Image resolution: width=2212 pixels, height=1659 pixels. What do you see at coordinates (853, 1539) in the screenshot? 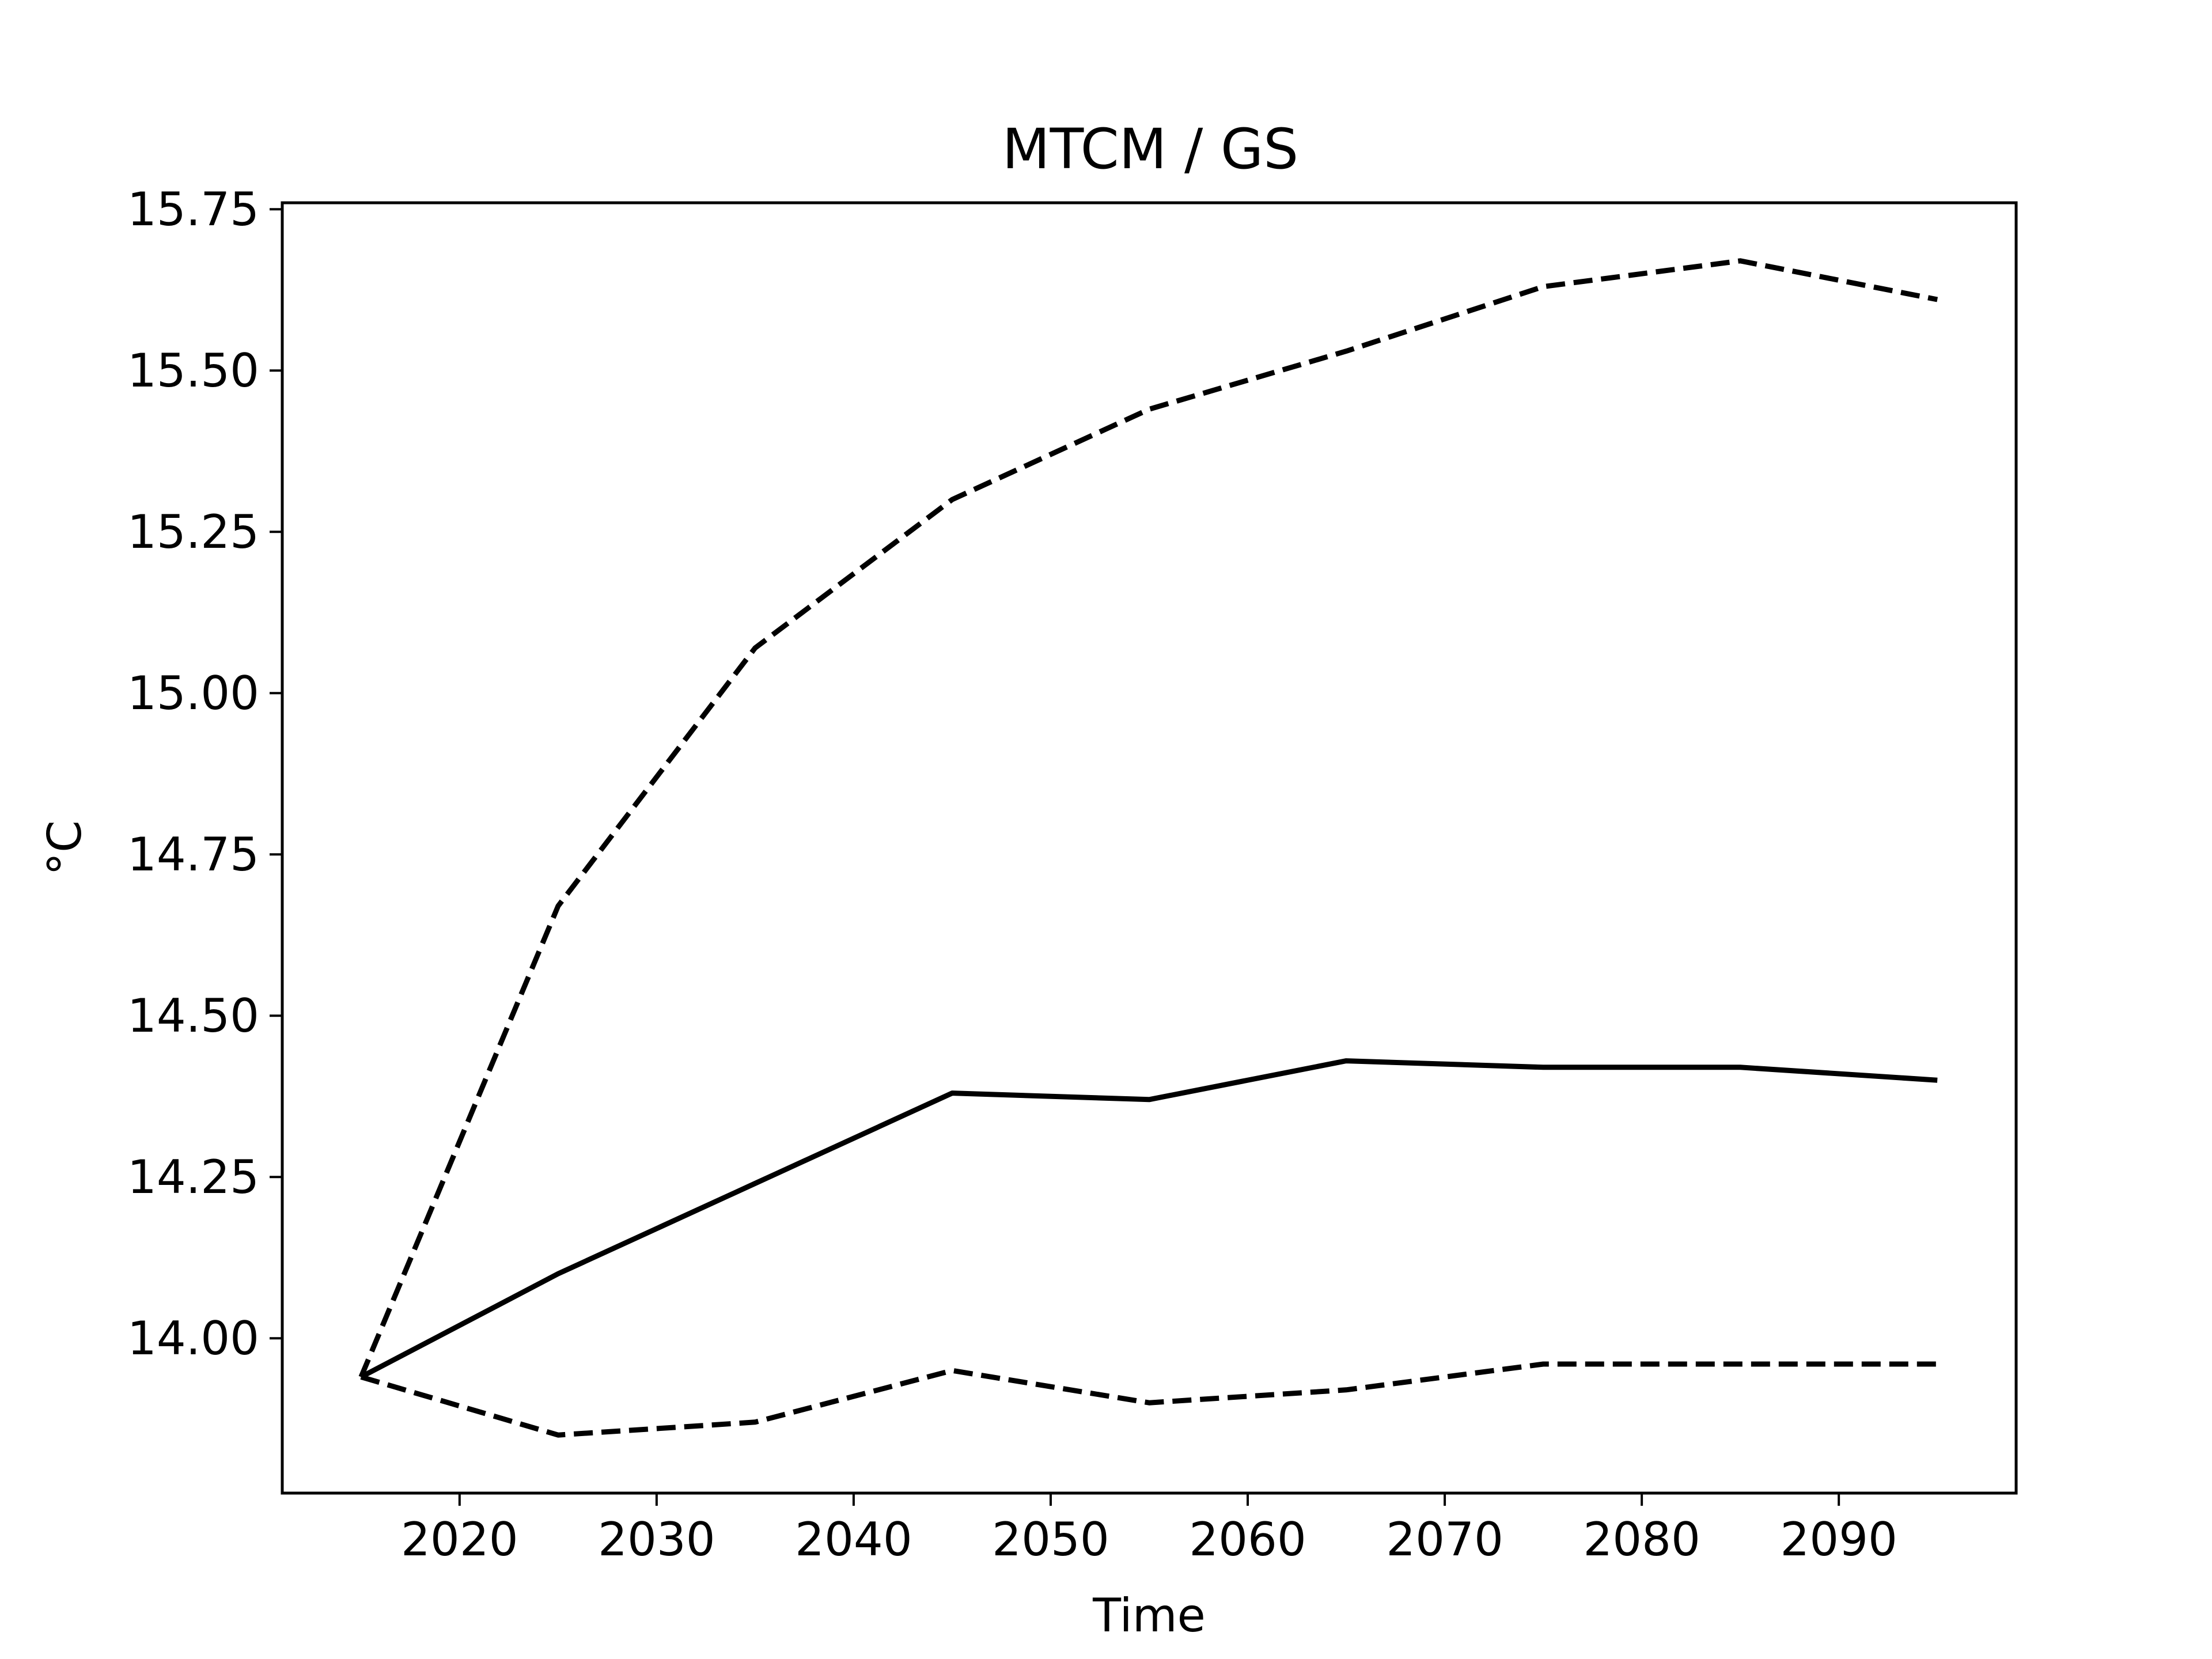
I see `x-tick-label: 2040` at bounding box center [853, 1539].